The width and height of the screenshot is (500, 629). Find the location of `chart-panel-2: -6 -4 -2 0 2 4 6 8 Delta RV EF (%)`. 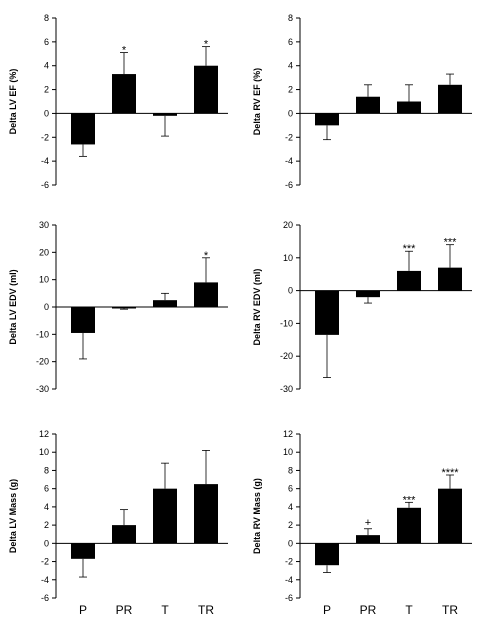

chart-panel-2: -6 -4 -2 0 2 4 6 8 Delta RV EF (%) is located at coordinates (362, 101).